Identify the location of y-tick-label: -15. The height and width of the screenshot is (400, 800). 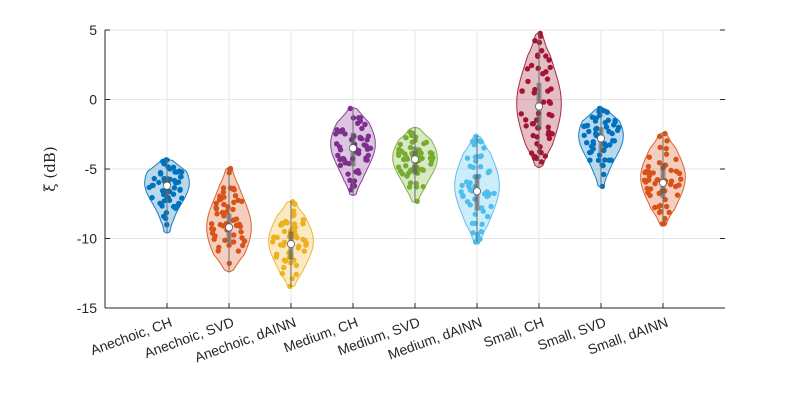
(87, 308).